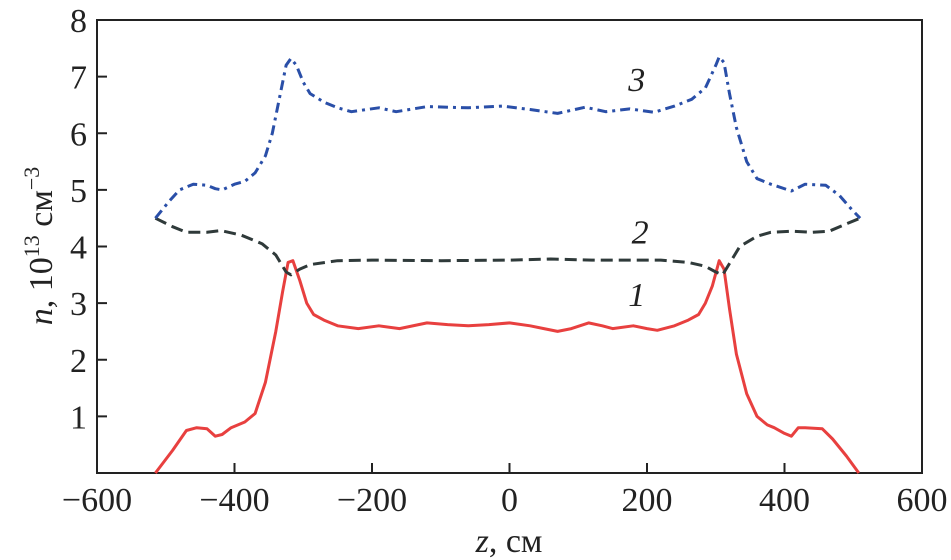  I want to click on y-tick-label: 3, so click(78, 304).